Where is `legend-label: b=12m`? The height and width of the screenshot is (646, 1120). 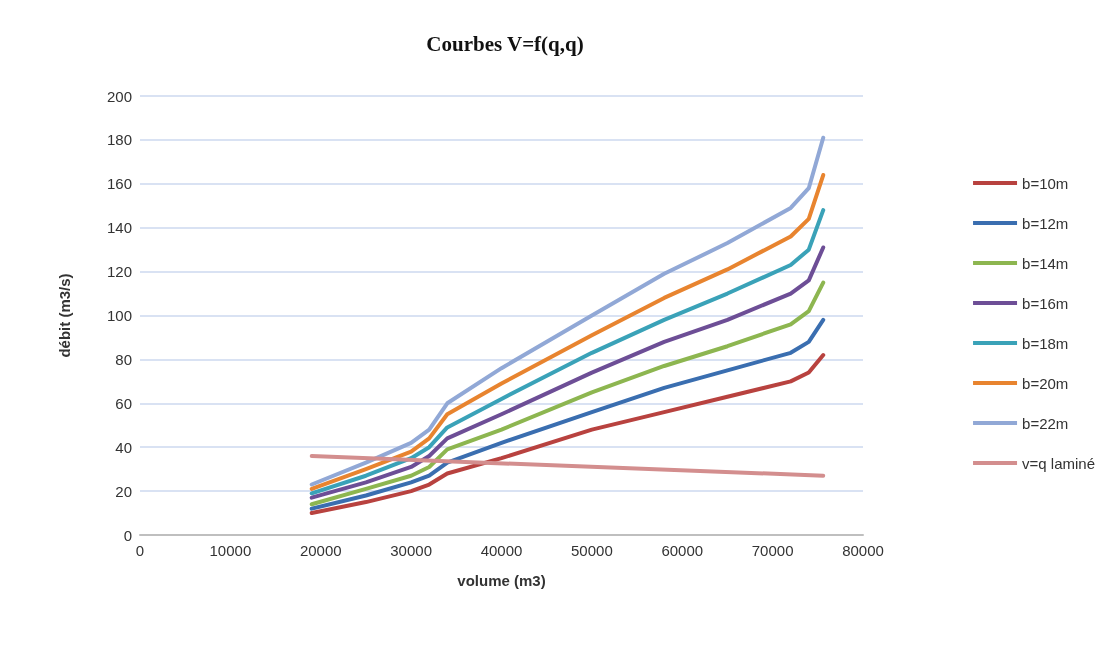 legend-label: b=12m is located at coordinates (1045, 223).